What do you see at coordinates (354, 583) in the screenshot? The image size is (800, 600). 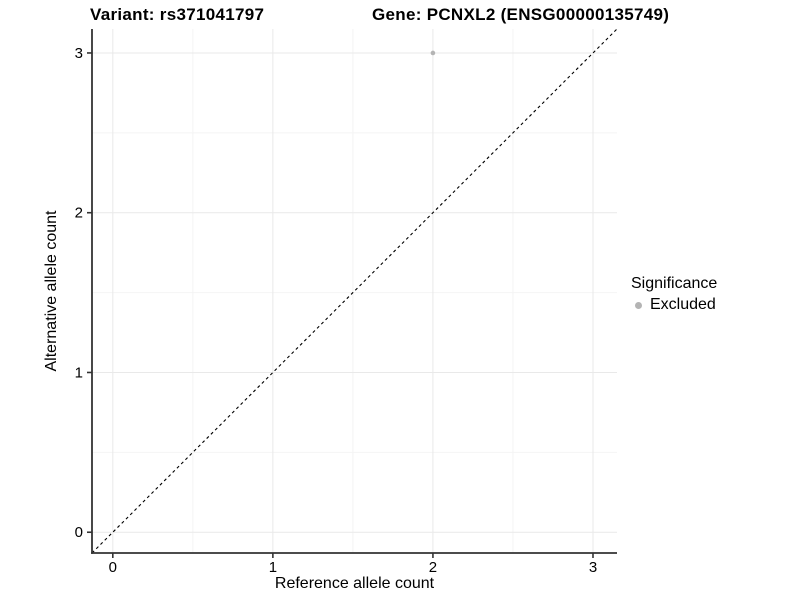 I see `x-axis-title: Reference allele count` at bounding box center [354, 583].